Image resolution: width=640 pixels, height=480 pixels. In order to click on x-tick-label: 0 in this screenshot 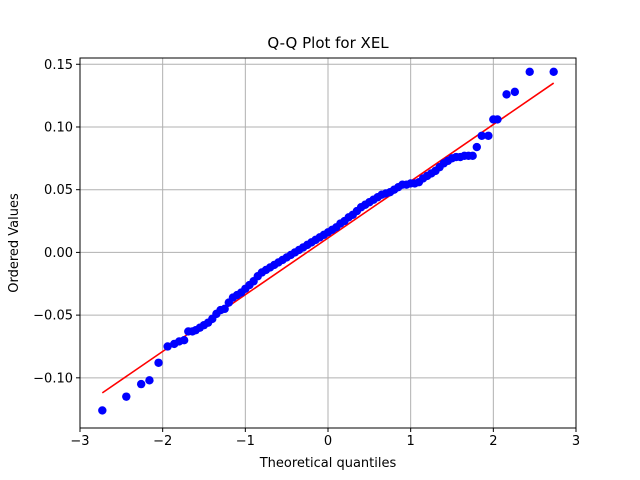, I will do `click(328, 441)`.